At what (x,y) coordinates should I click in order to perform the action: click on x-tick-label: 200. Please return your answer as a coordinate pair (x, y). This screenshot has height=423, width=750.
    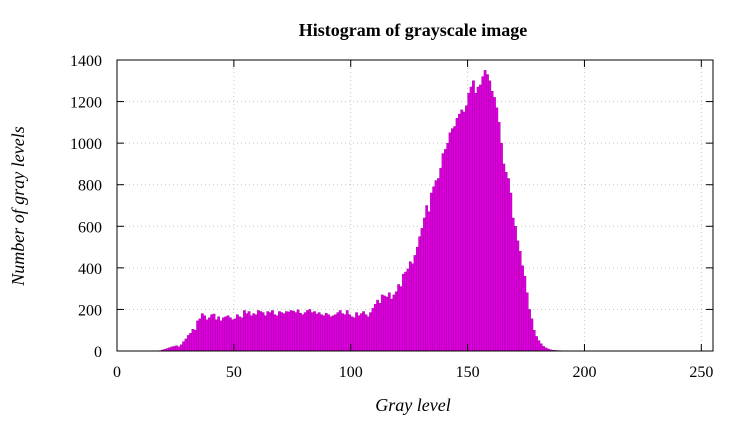
    Looking at the image, I should click on (584, 372).